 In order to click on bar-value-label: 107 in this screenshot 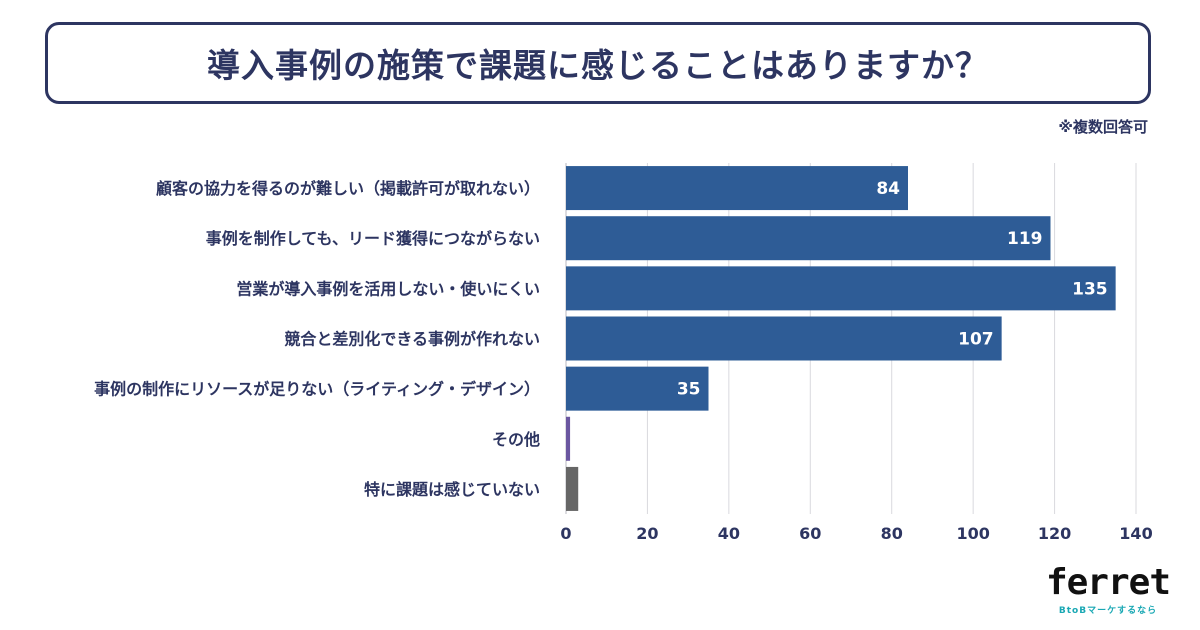, I will do `click(976, 340)`.